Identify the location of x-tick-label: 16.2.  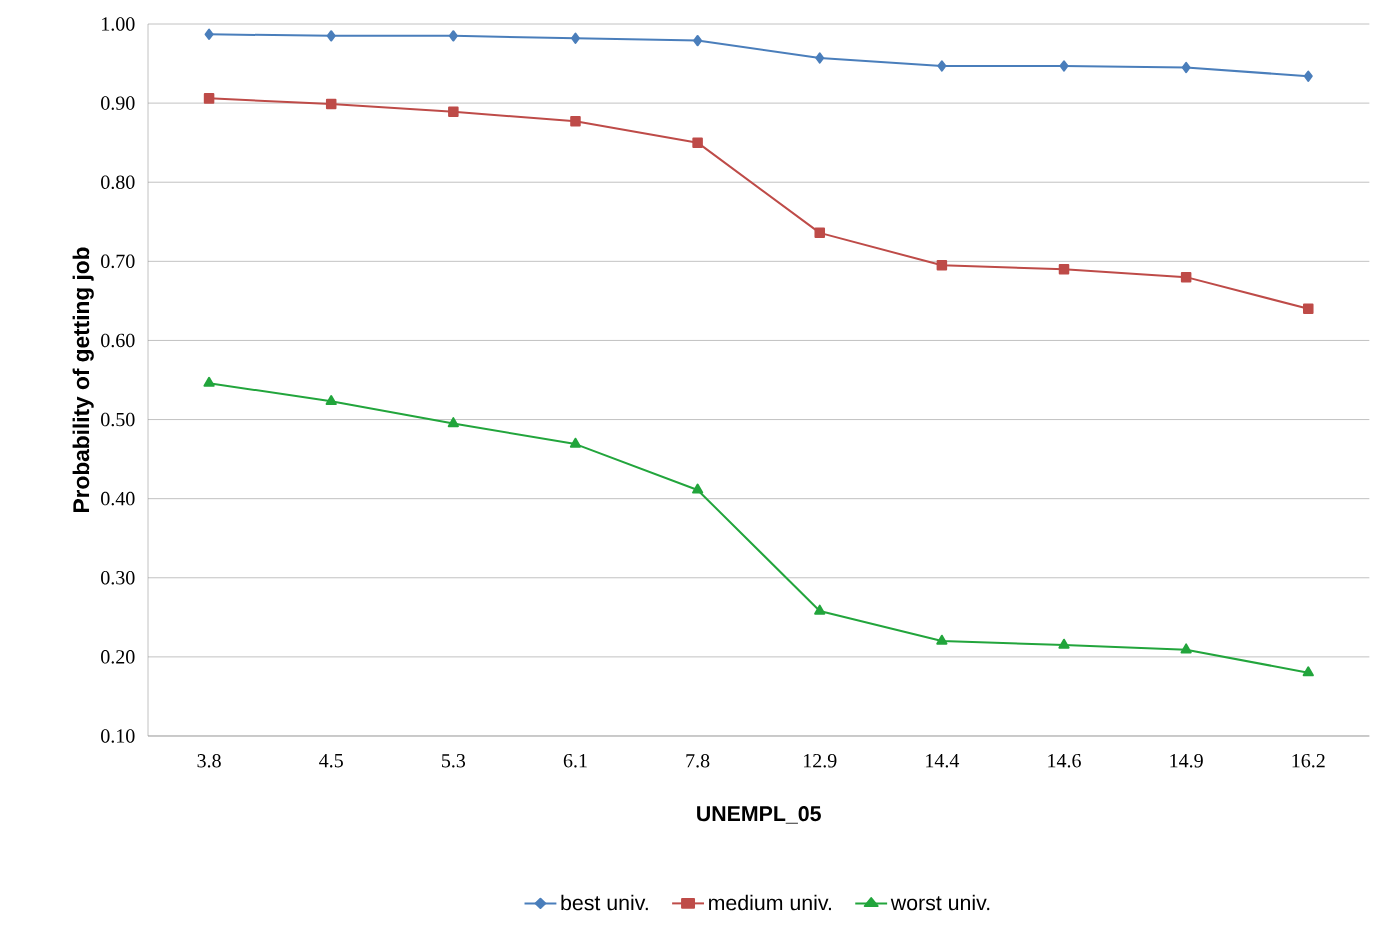
(1308, 761).